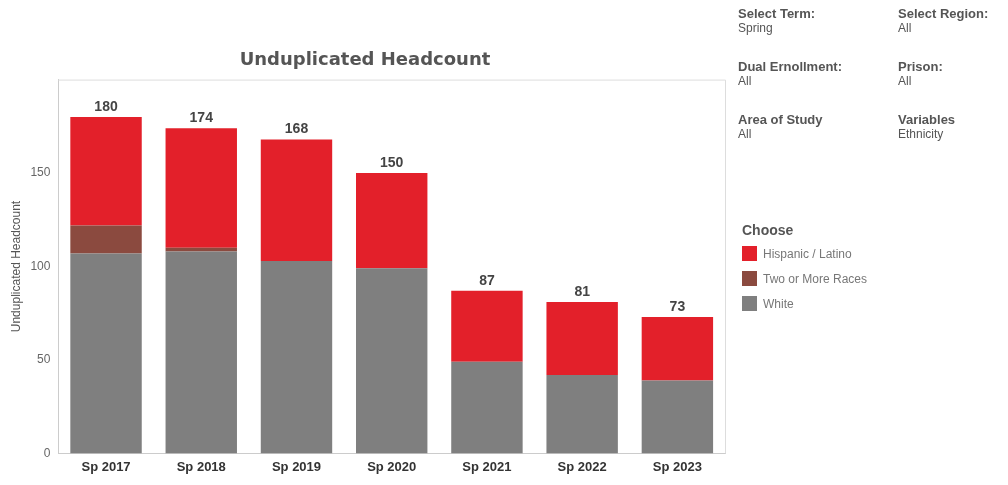 The width and height of the screenshot is (1008, 485). Describe the element at coordinates (790, 66) in the screenshot. I see `text: Dual Ernollment:` at that location.